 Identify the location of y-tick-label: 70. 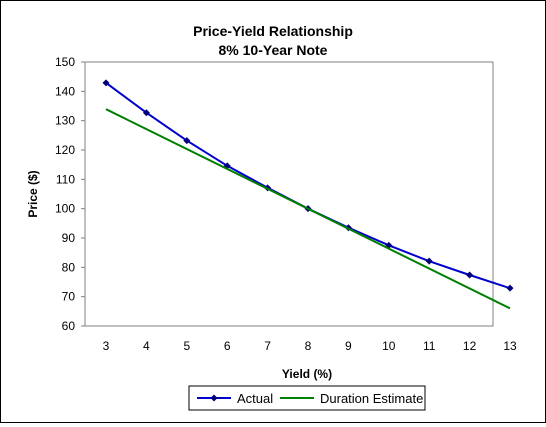
(69, 297).